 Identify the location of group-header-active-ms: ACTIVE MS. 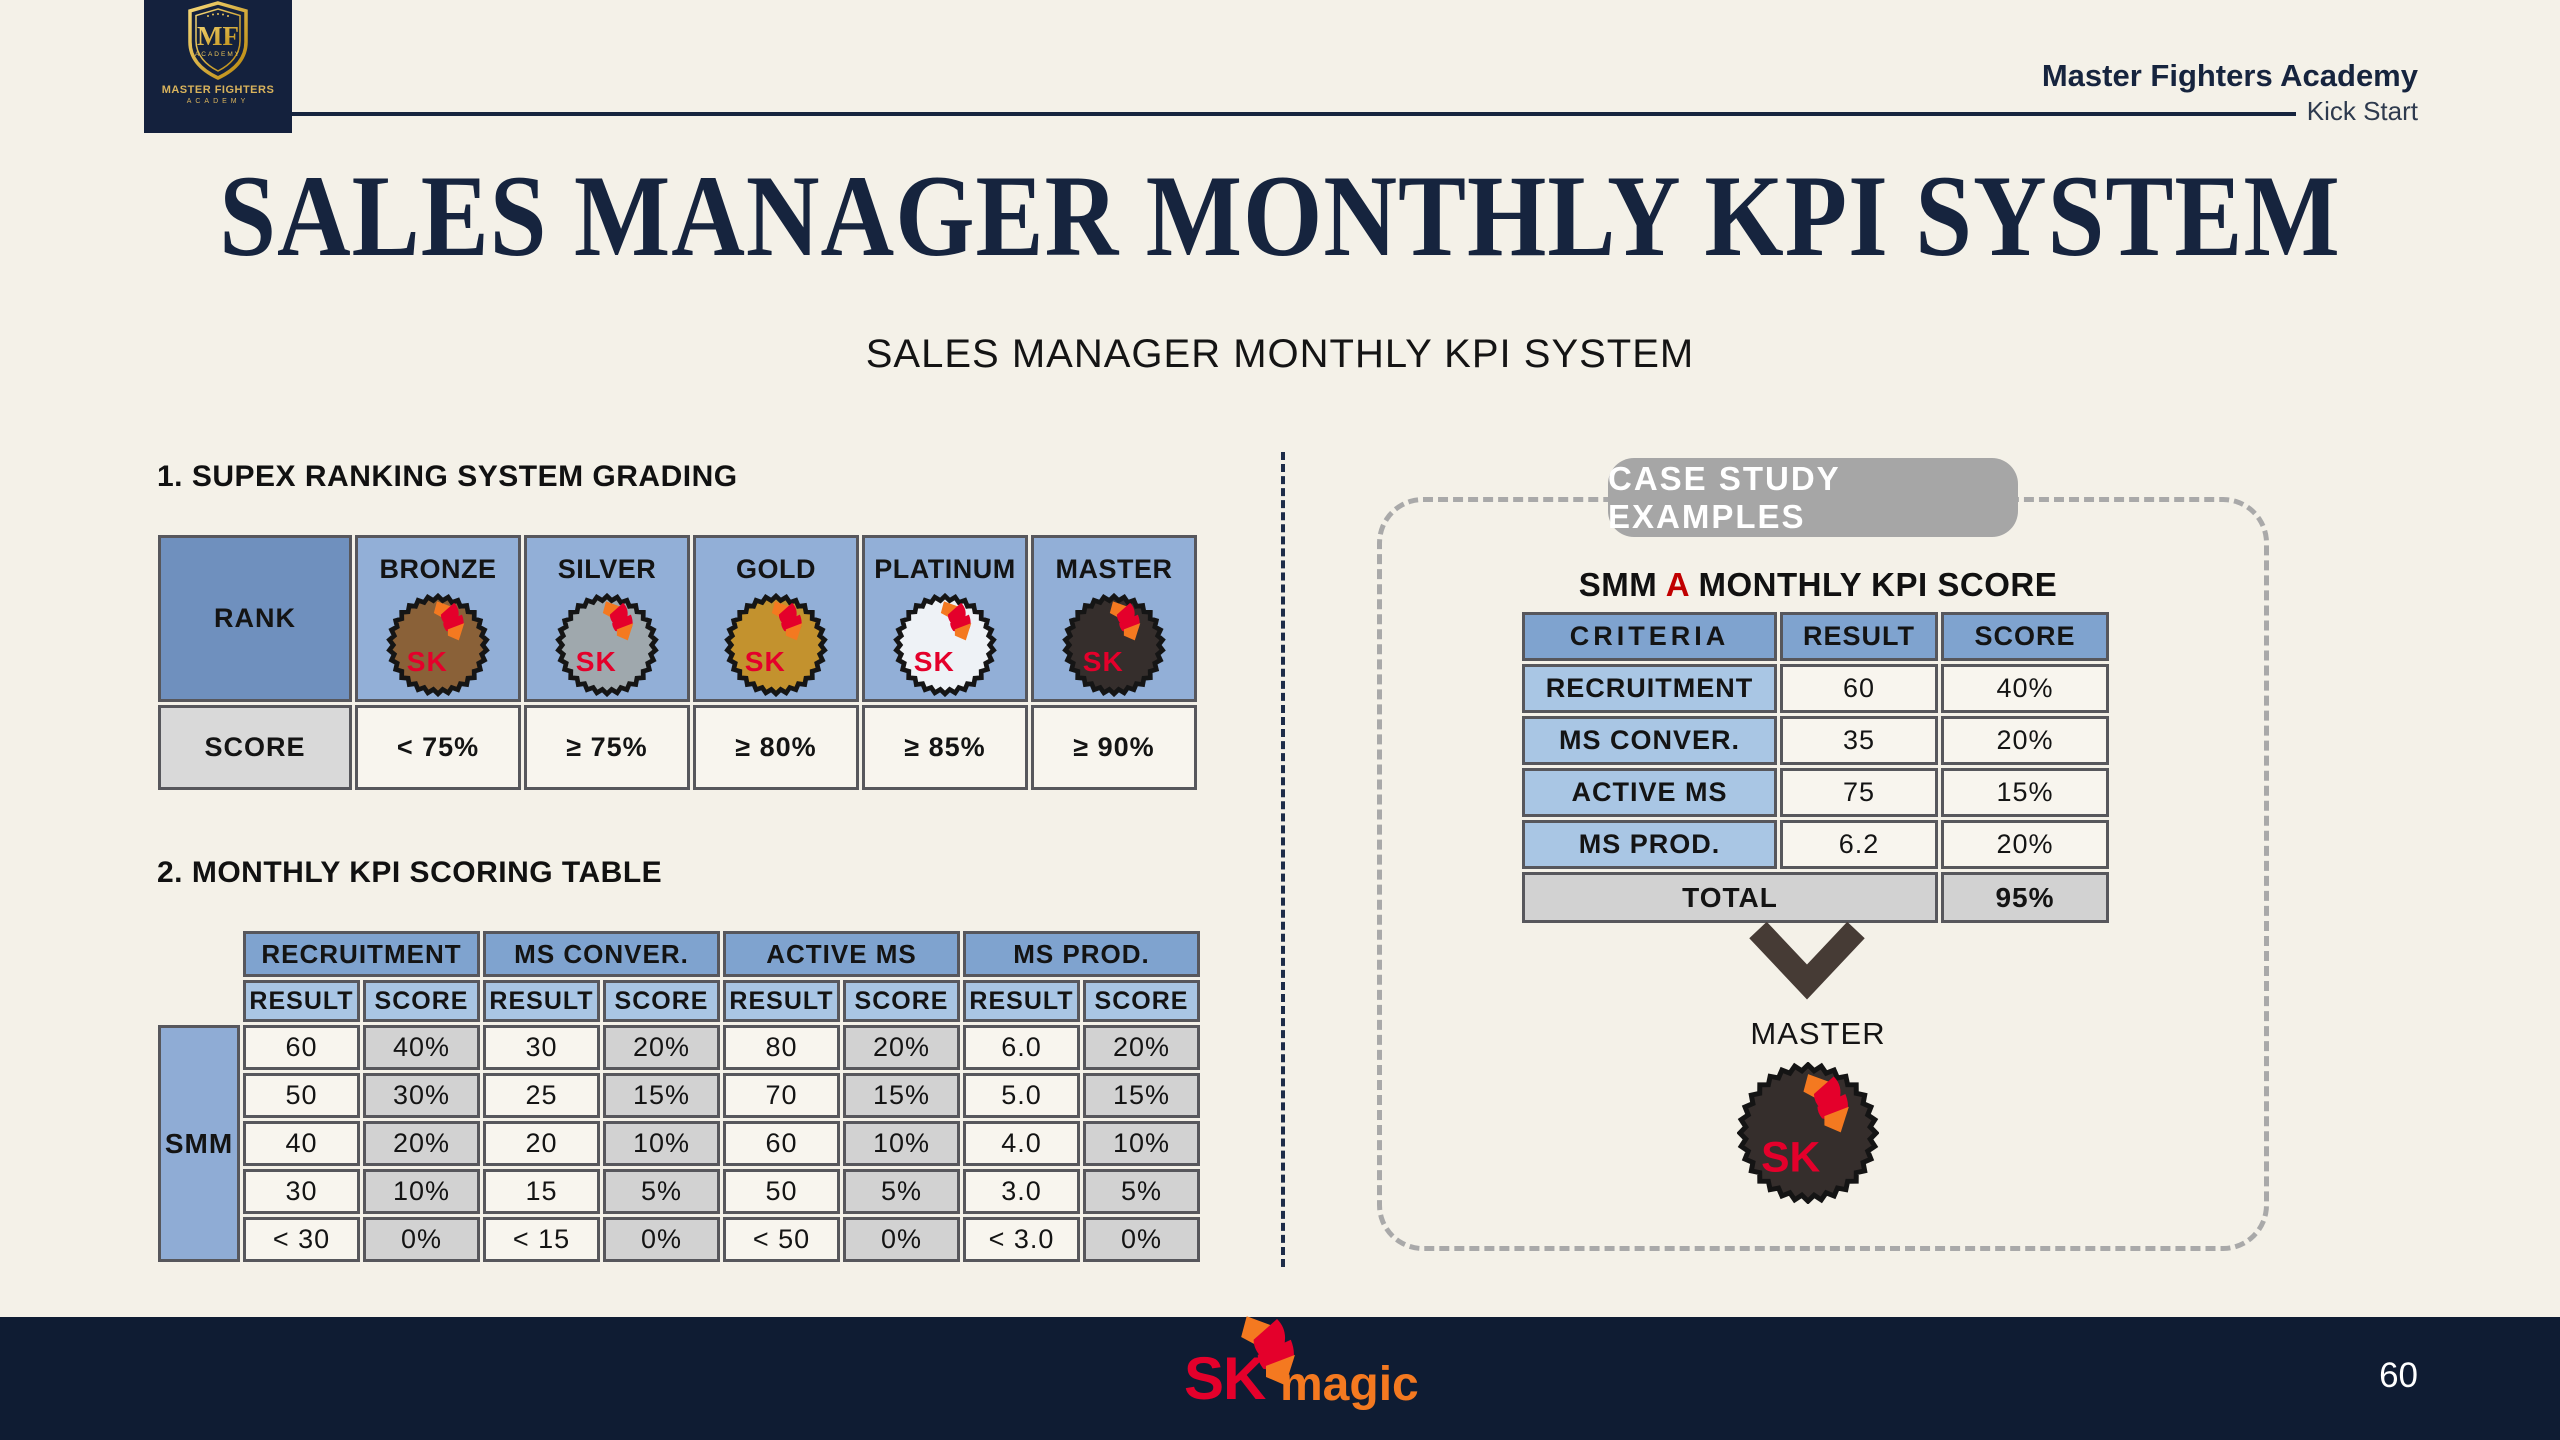
(841, 954).